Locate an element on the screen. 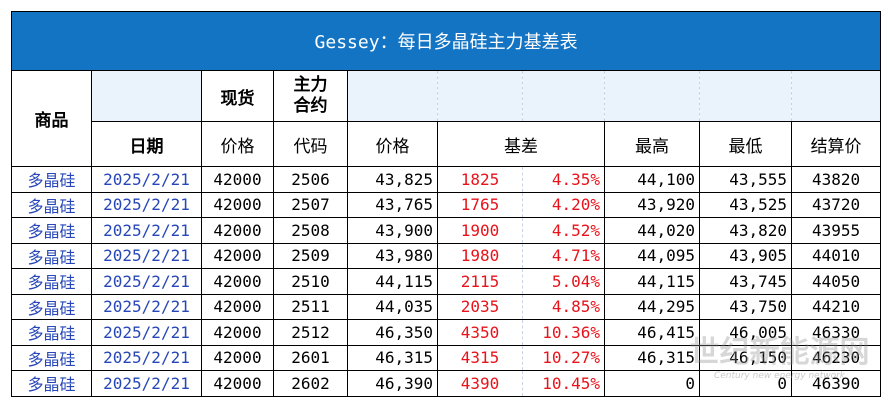 This screenshot has width=888, height=413. header-low: 最低 is located at coordinates (745, 144).